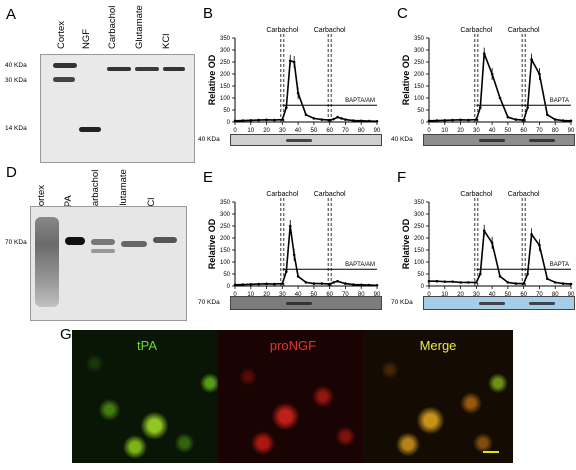 The height and width of the screenshot is (470, 576). Describe the element at coordinates (293, 396) in the screenshot. I see `micrograph-prongf: proNGF` at that location.